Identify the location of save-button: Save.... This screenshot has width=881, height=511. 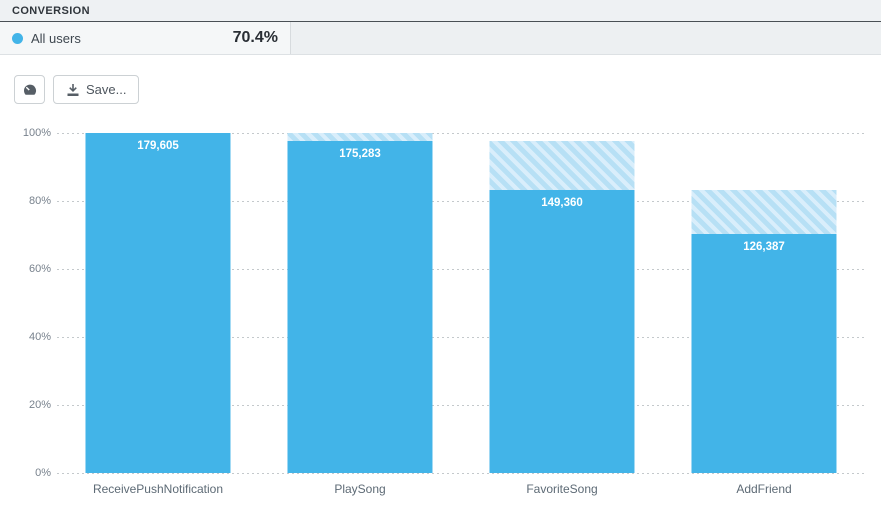
(96, 89).